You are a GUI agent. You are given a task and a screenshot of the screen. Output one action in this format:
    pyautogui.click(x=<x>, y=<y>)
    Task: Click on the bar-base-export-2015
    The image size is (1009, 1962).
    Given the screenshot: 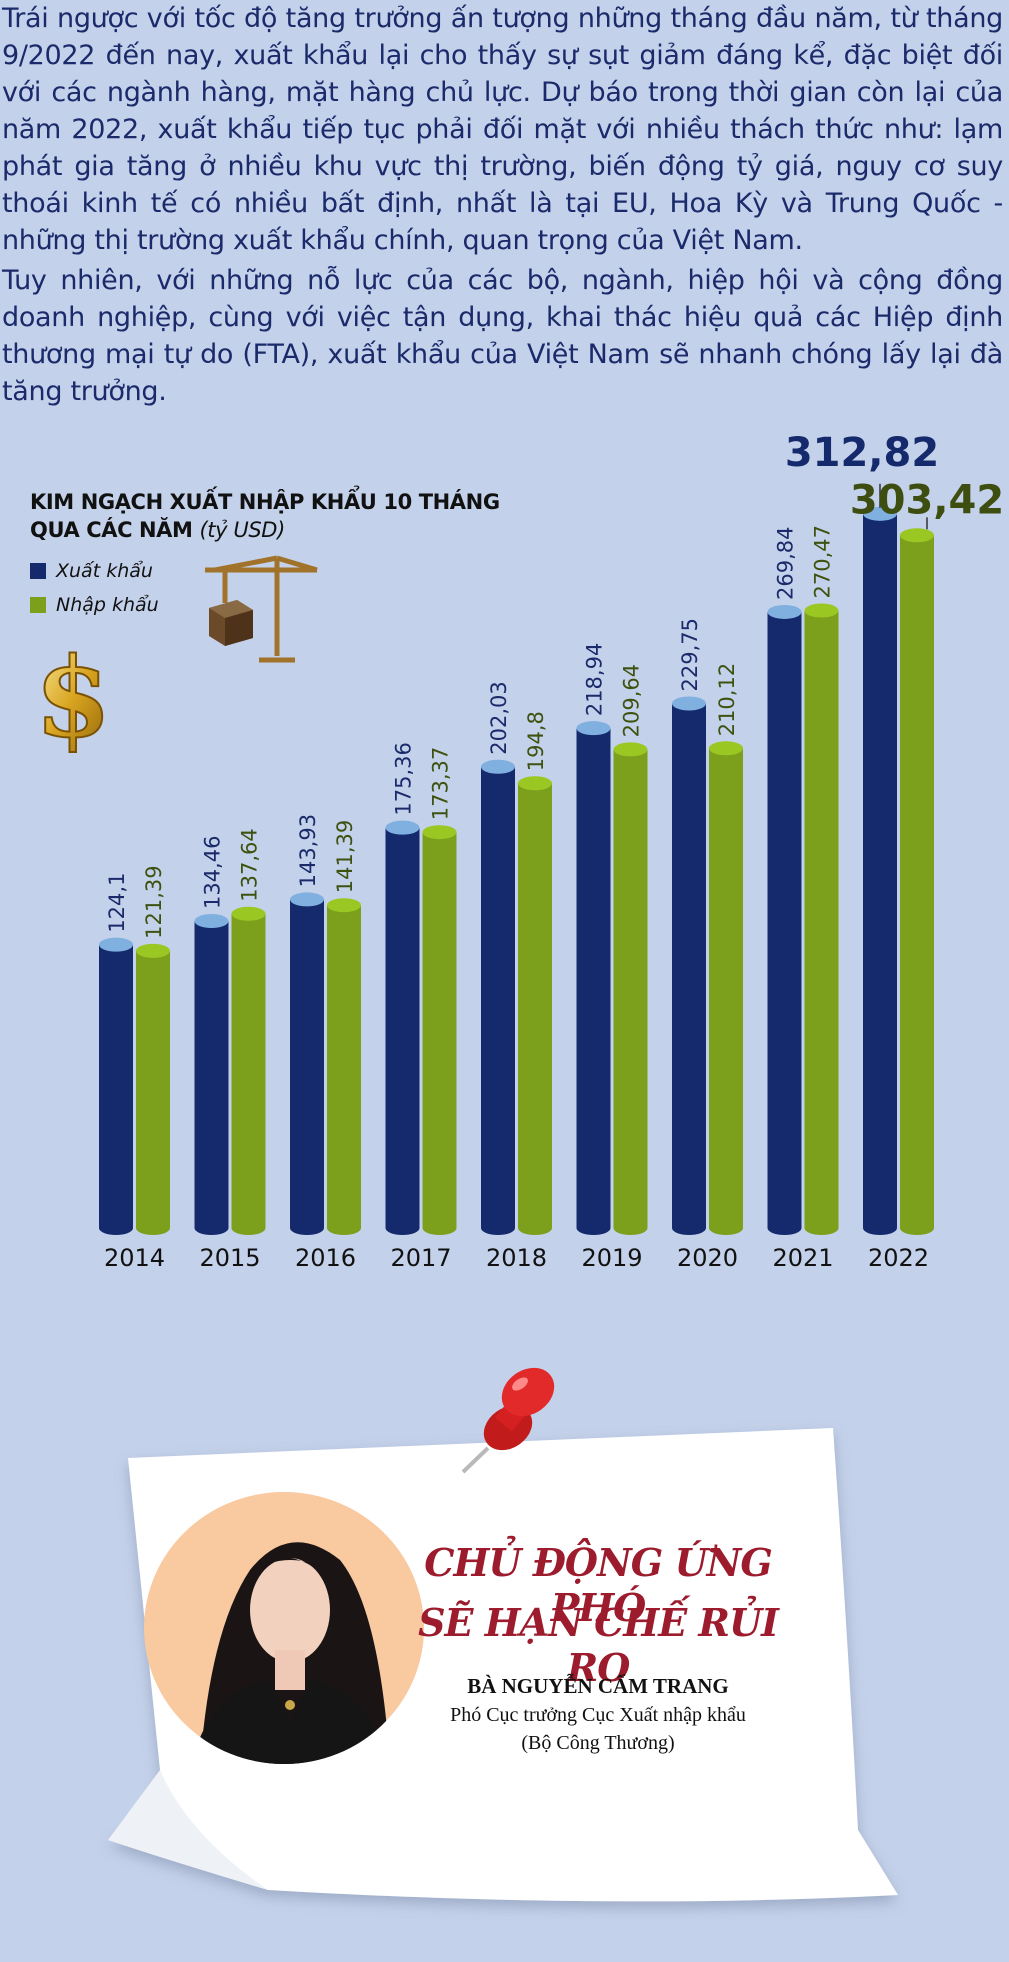 What is the action you would take?
    pyautogui.click(x=211, y=1228)
    